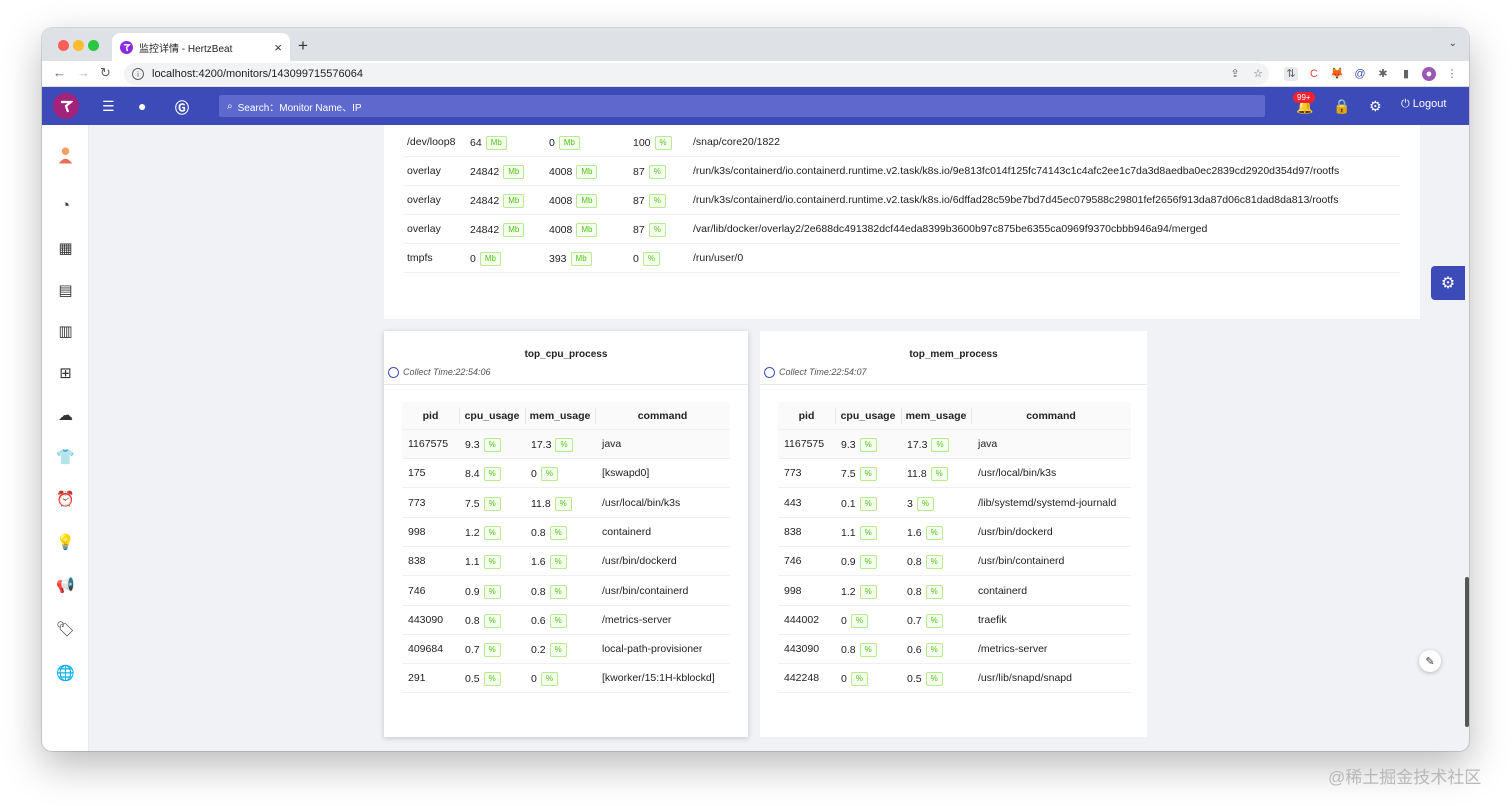 The width and height of the screenshot is (1512, 806). What do you see at coordinates (93, 45) in the screenshot?
I see `maximize-window-button` at bounding box center [93, 45].